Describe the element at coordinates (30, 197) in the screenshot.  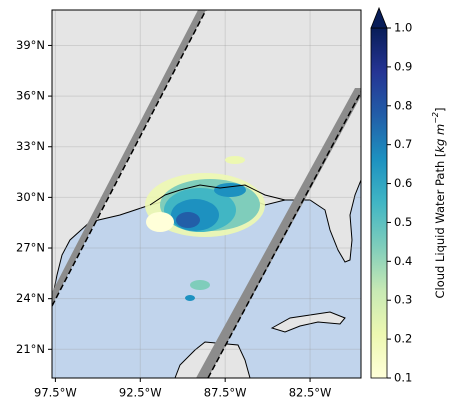
I see `y-tick-label: 30°N` at that location.